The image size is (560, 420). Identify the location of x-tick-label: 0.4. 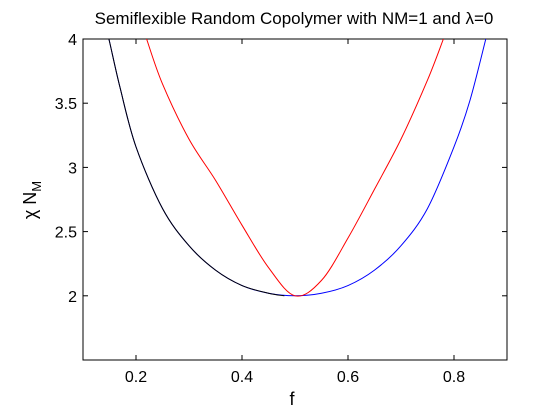
(242, 377).